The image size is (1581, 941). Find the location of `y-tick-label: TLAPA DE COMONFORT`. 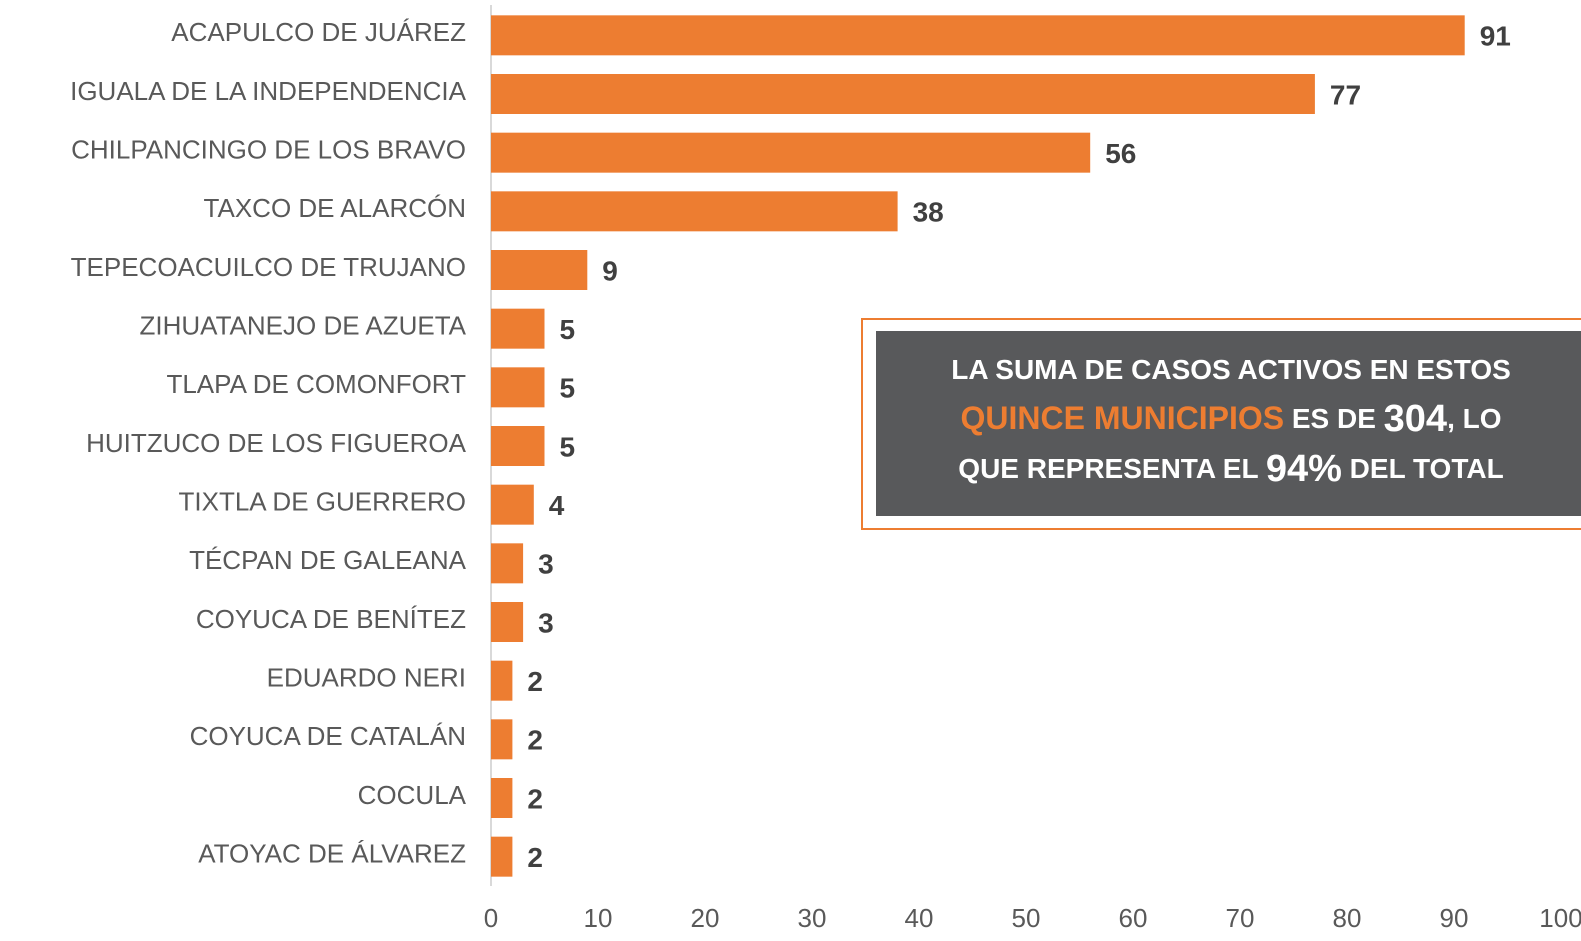

y-tick-label: TLAPA DE COMONFORT is located at coordinates (316, 384).